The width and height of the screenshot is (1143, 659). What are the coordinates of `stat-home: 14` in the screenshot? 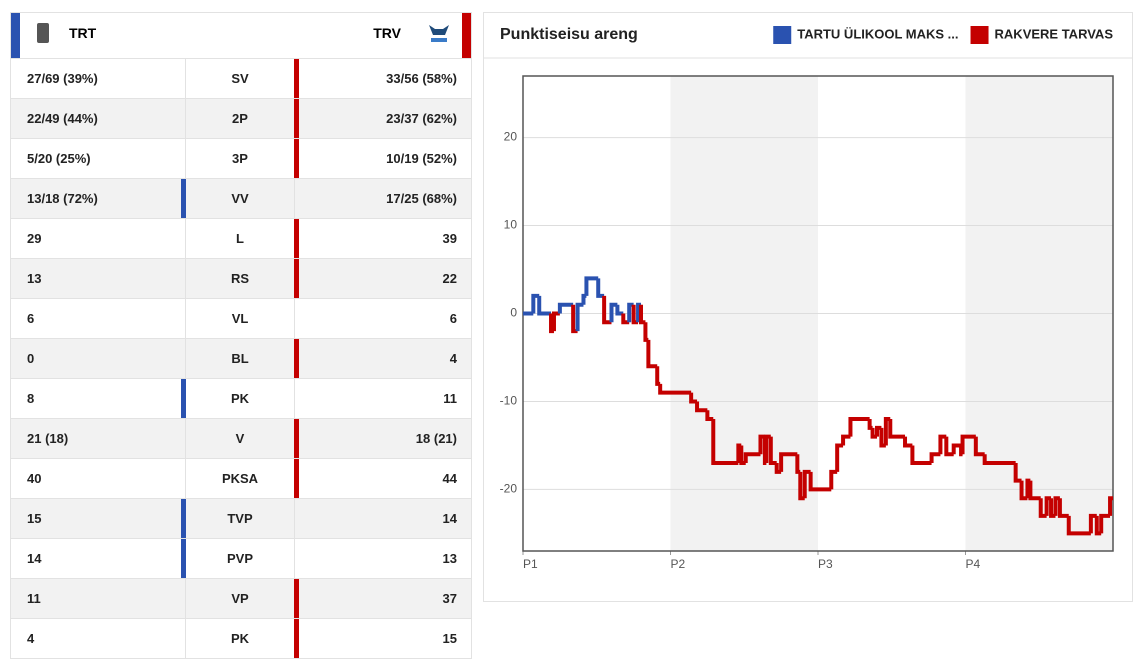 It's located at (98, 558).